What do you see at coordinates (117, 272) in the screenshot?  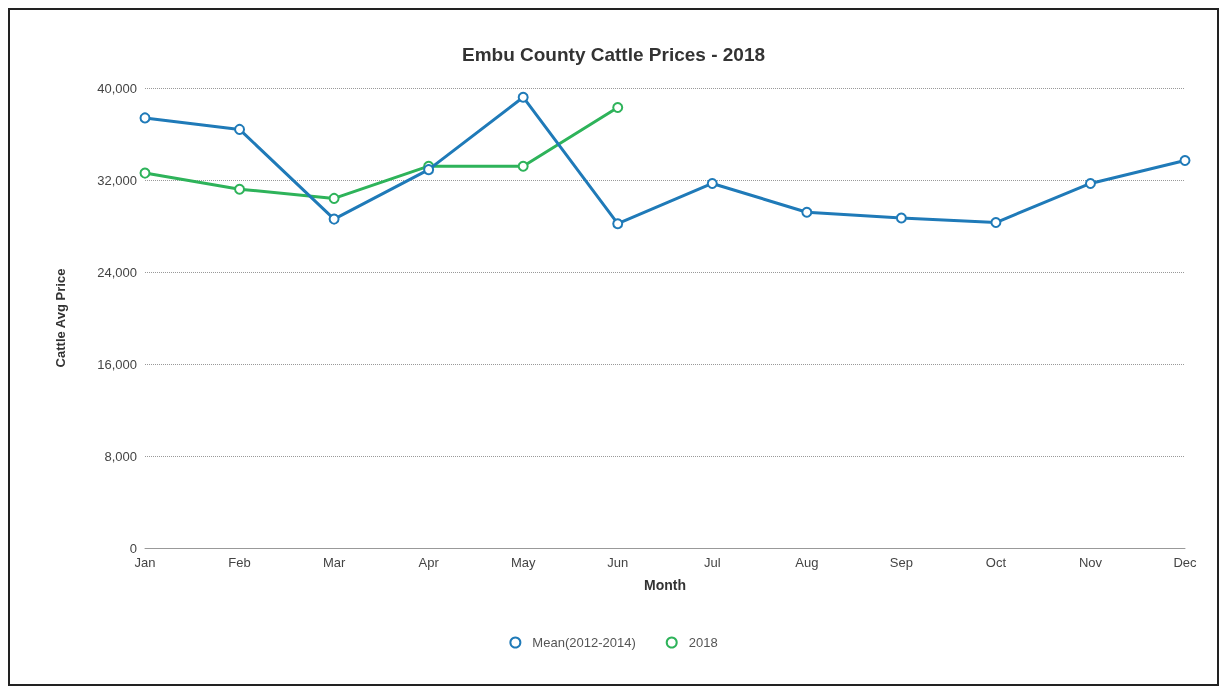 I see `y-tick-label: 24,000` at bounding box center [117, 272].